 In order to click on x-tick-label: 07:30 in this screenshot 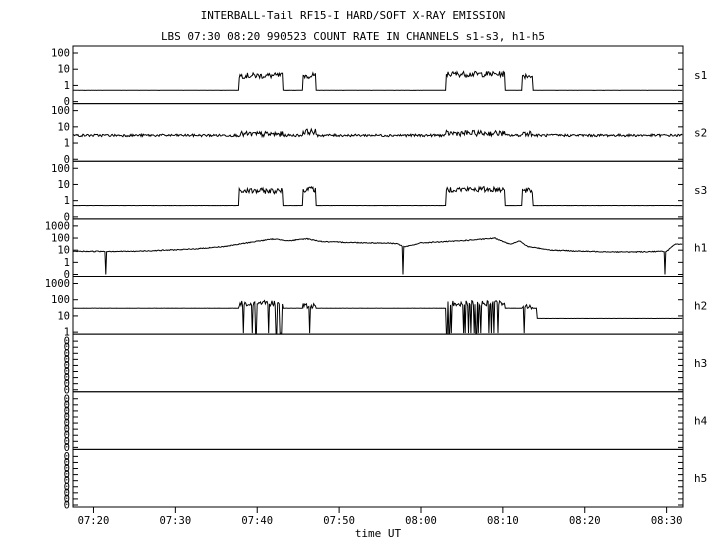, I will do `click(176, 521)`.